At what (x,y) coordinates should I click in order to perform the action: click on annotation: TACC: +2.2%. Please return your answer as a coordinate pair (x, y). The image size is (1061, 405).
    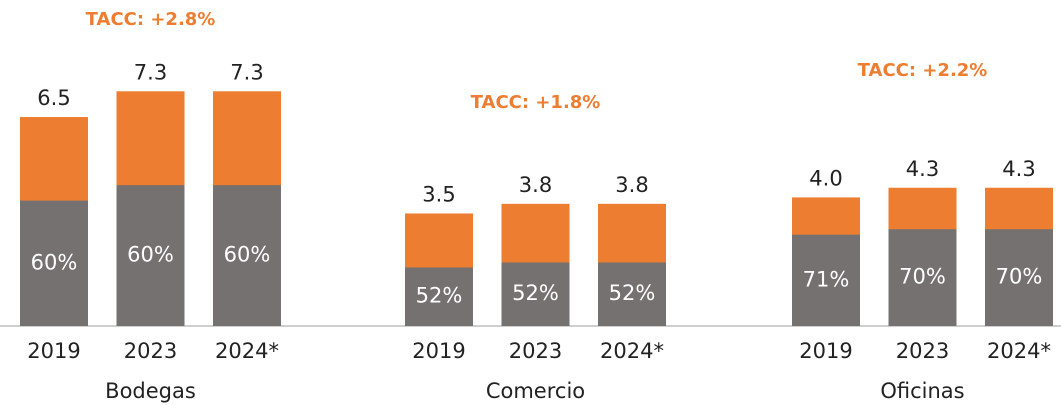
    Looking at the image, I should click on (923, 70).